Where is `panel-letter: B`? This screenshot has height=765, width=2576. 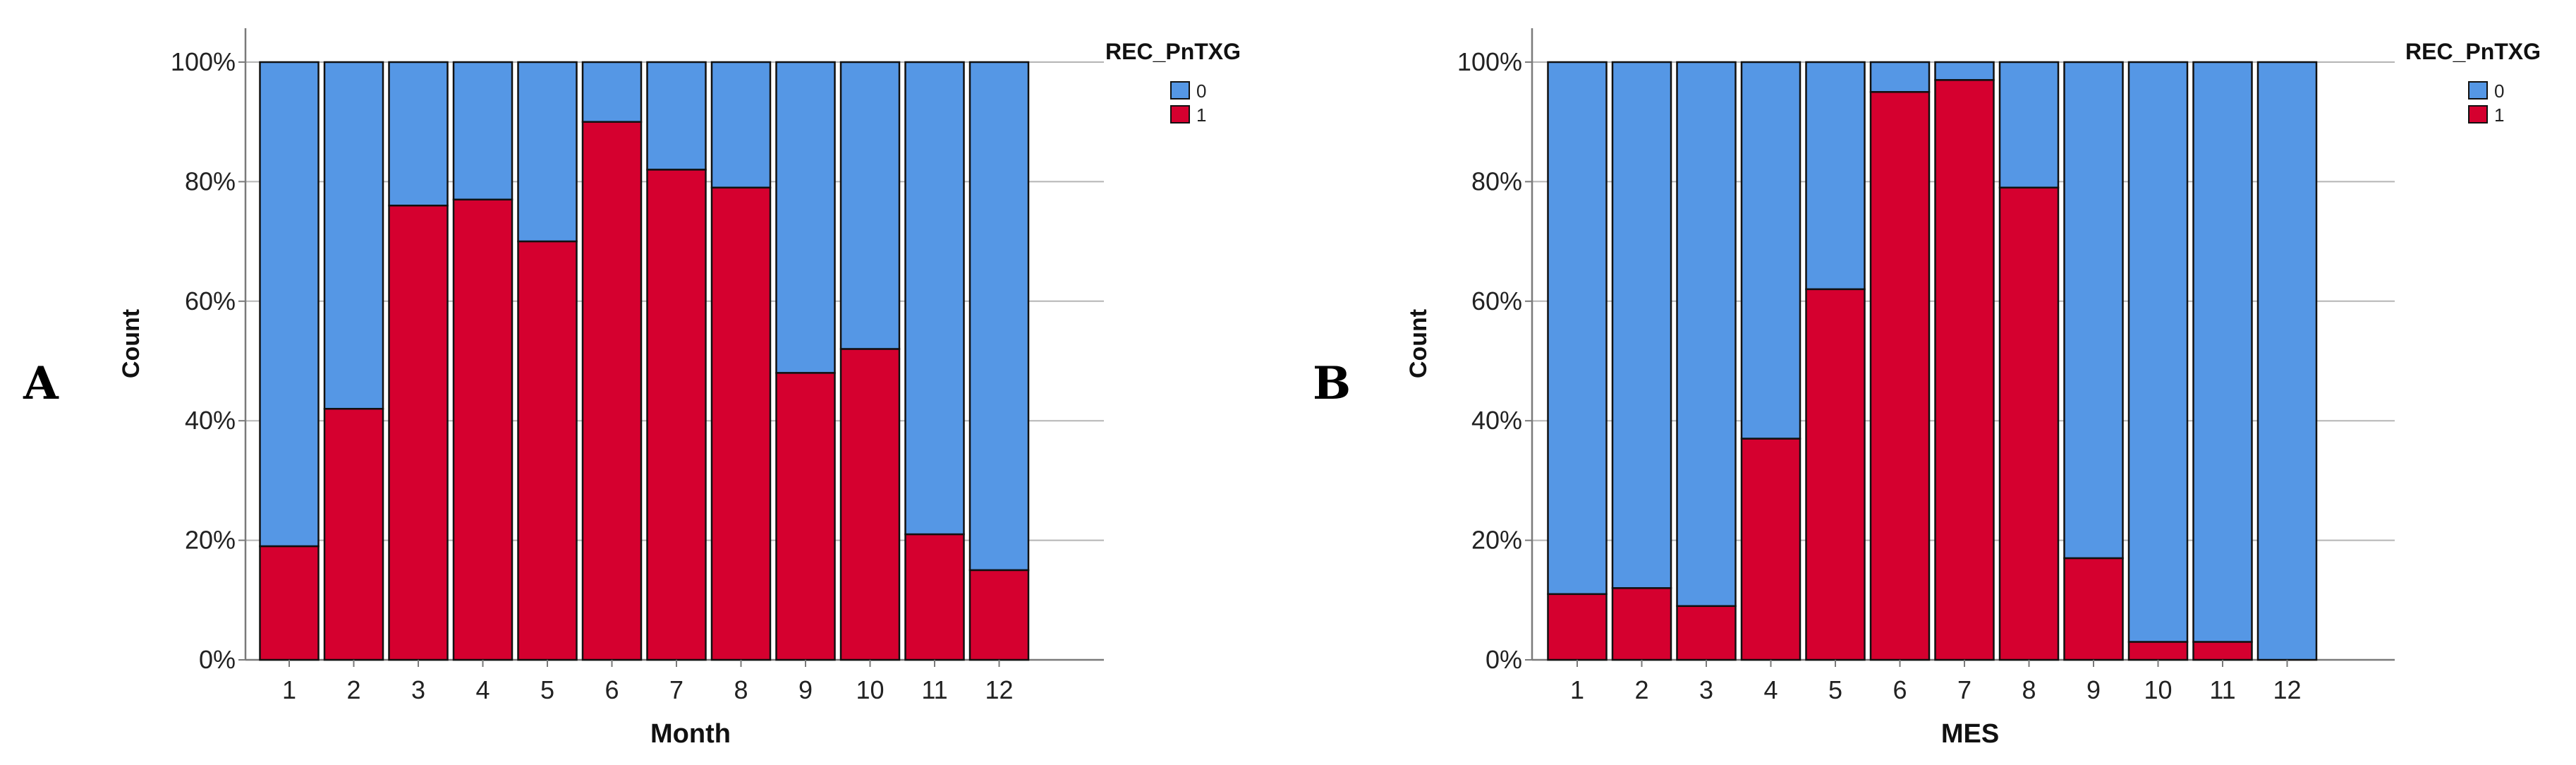 panel-letter: B is located at coordinates (1332, 384).